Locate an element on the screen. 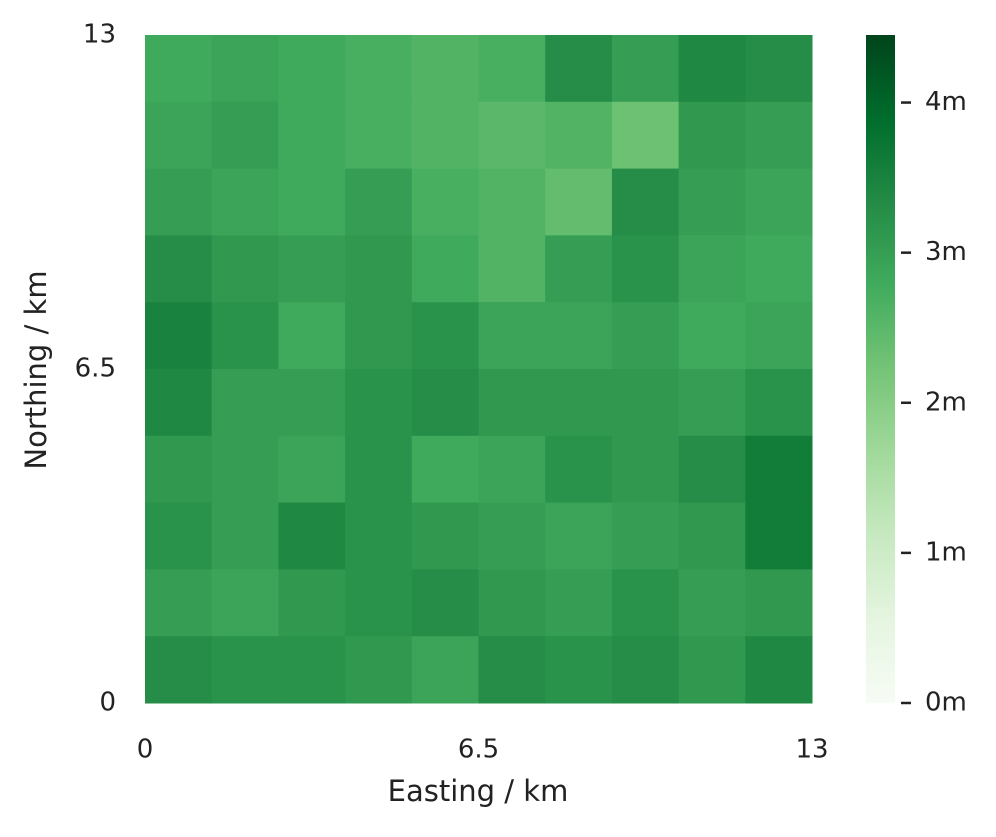  colorbar-tick-label: 3m is located at coordinates (946, 252).